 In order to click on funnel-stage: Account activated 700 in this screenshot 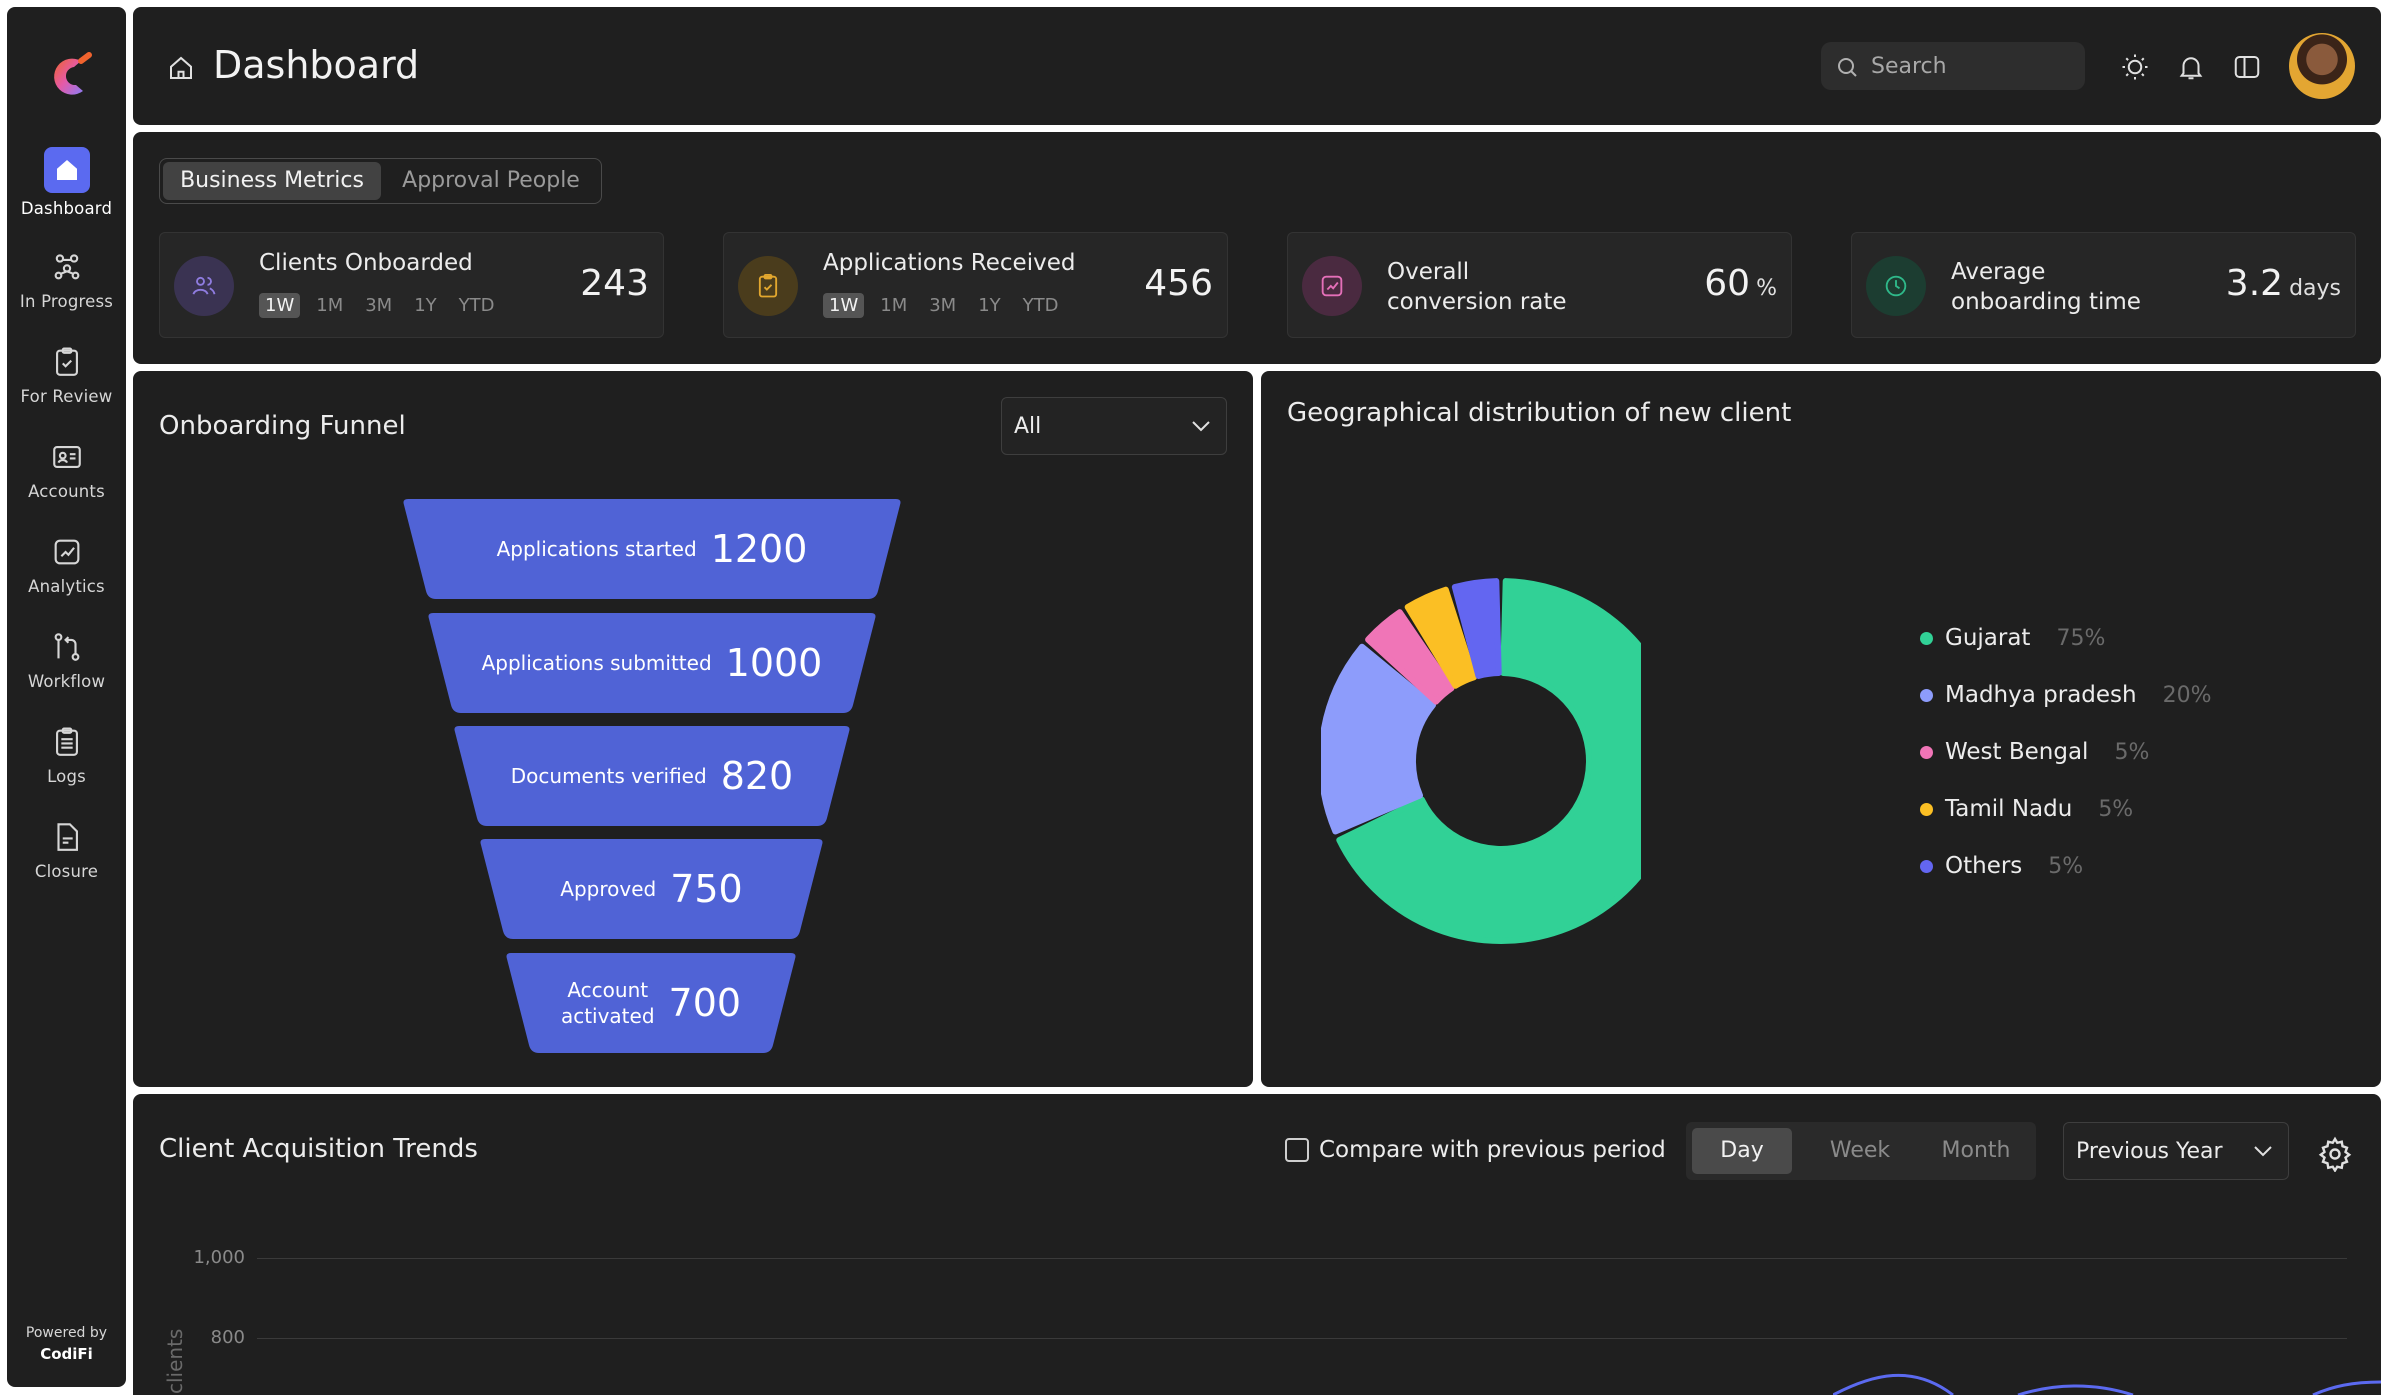, I will do `click(651, 1003)`.